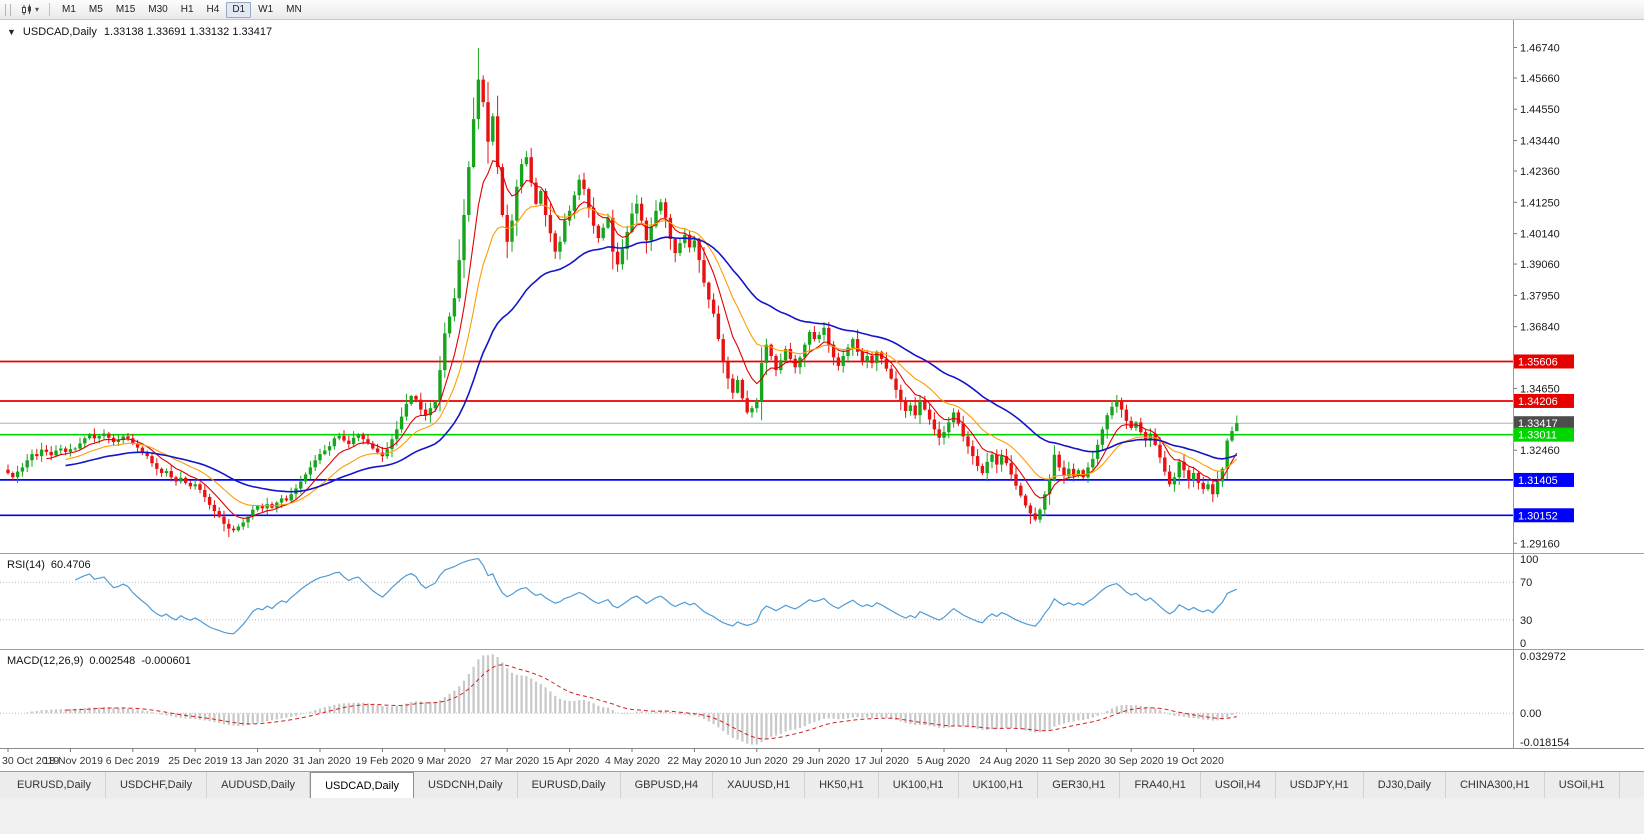 The height and width of the screenshot is (834, 1644). What do you see at coordinates (1320, 785) in the screenshot?
I see `chart-tab-USDJPY-H1: USDJPY,H1` at bounding box center [1320, 785].